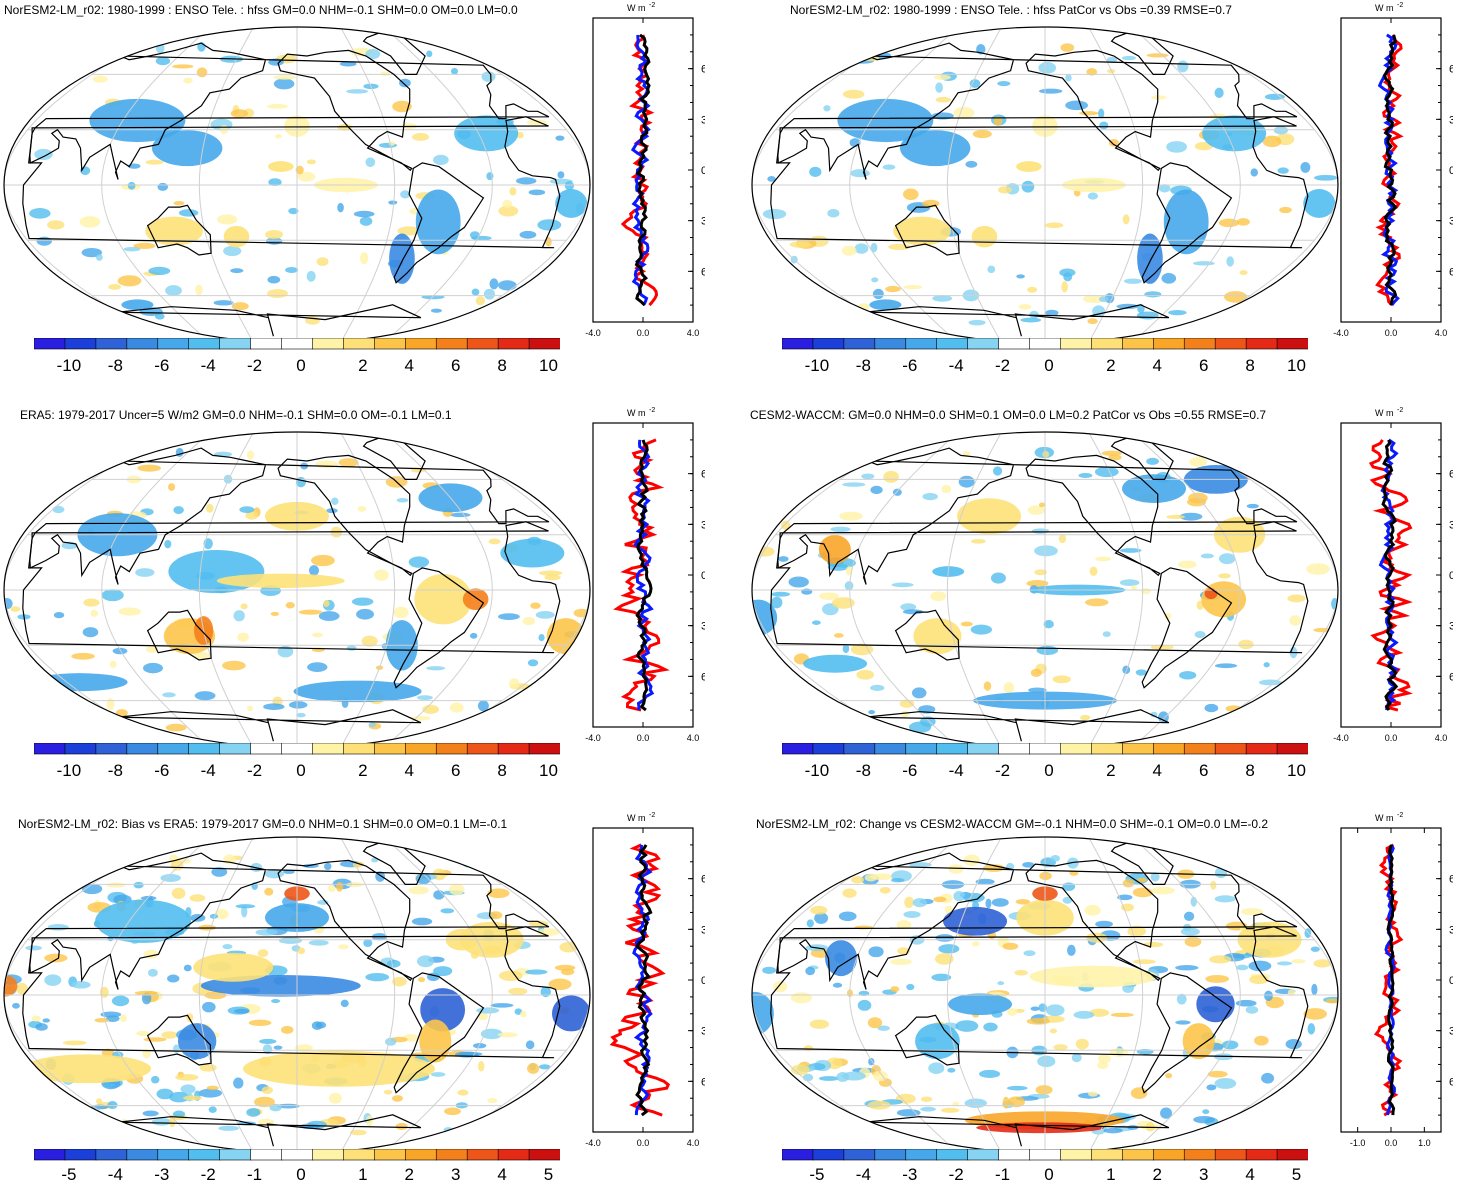 Image resolution: width=1483 pixels, height=1187 pixels. What do you see at coordinates (1039, 587) in the screenshot?
I see `coastline-africa` at bounding box center [1039, 587].